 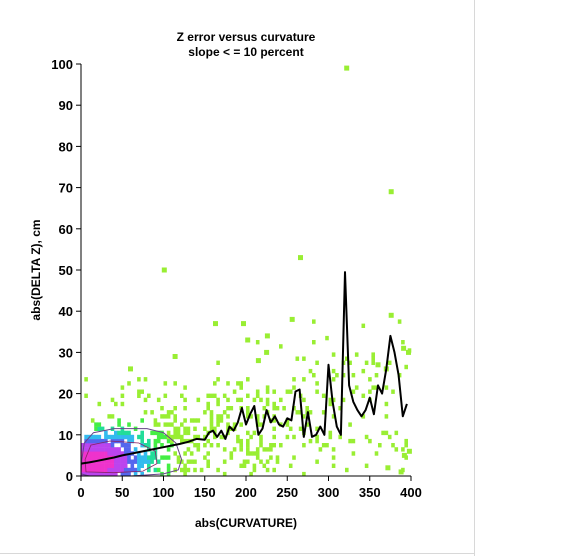 What do you see at coordinates (66, 270) in the screenshot?
I see `y-axis-ticks: 0 10 20 30 40 50 60 70 80 90 100` at bounding box center [66, 270].